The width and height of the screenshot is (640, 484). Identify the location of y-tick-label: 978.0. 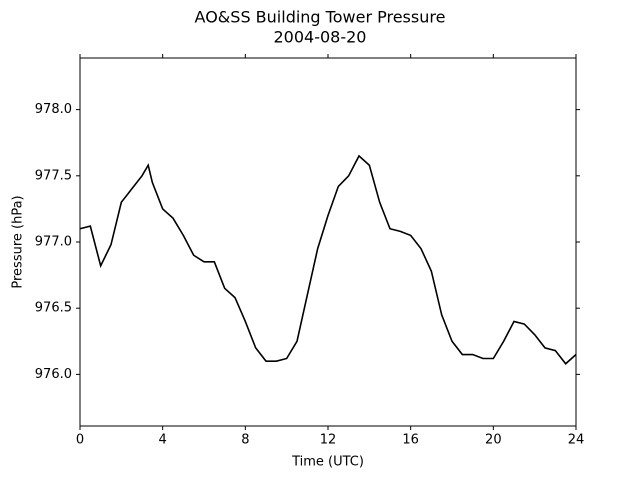
(53, 109).